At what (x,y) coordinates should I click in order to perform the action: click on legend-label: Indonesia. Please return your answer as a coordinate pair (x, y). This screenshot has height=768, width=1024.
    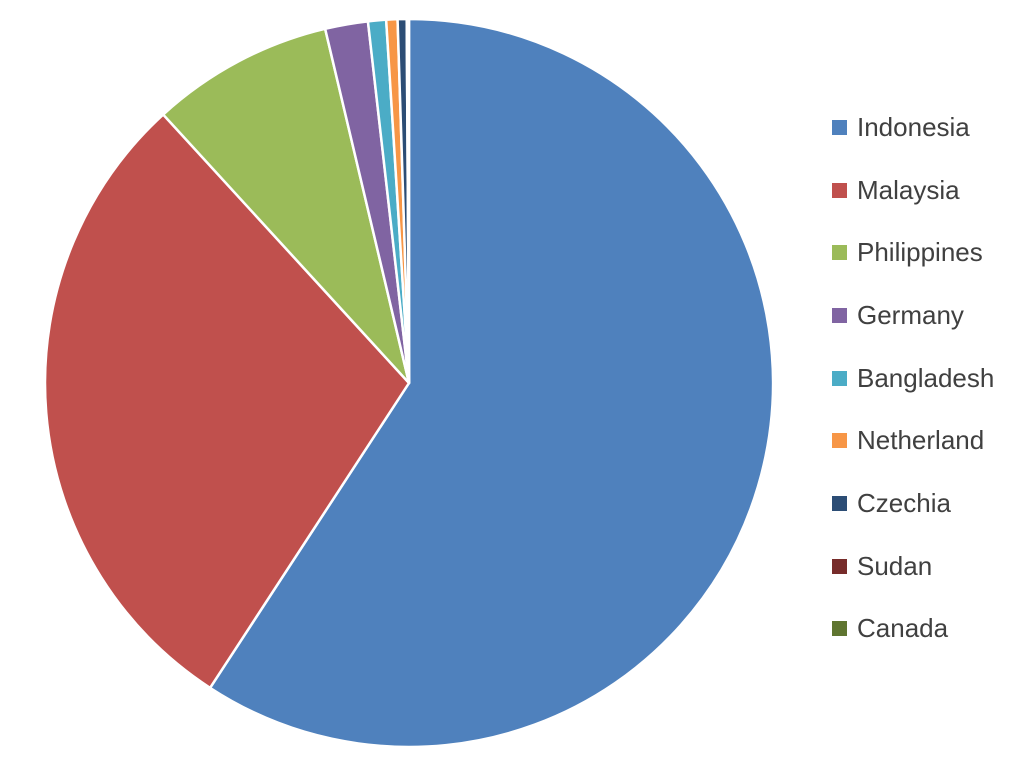
    Looking at the image, I should click on (913, 126).